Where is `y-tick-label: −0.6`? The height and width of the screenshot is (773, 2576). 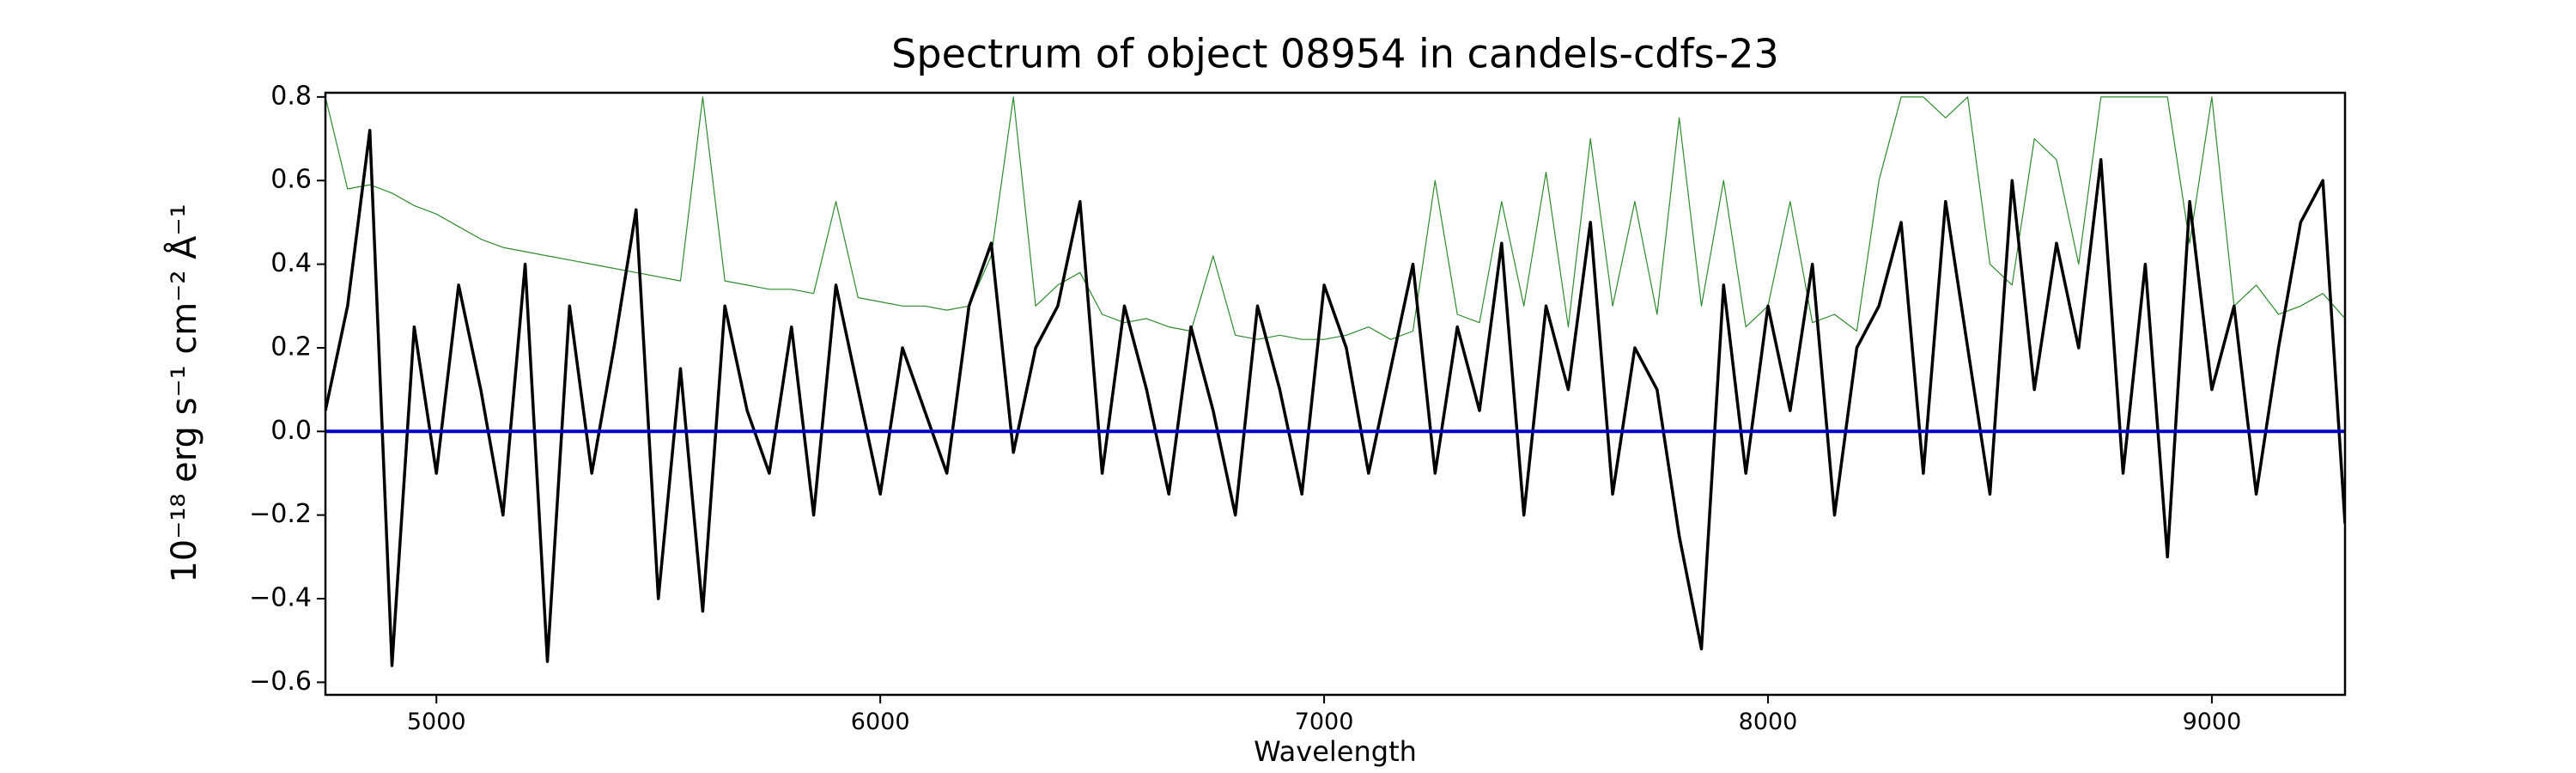
y-tick-label: −0.6 is located at coordinates (280, 681).